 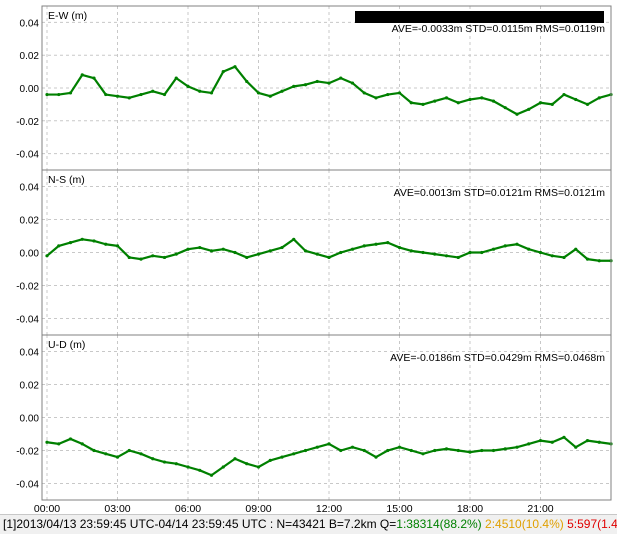 I want to click on panel-stats: AVE=0.0013m STD=0.0121m RMS=0.0121m, so click(x=500, y=193).